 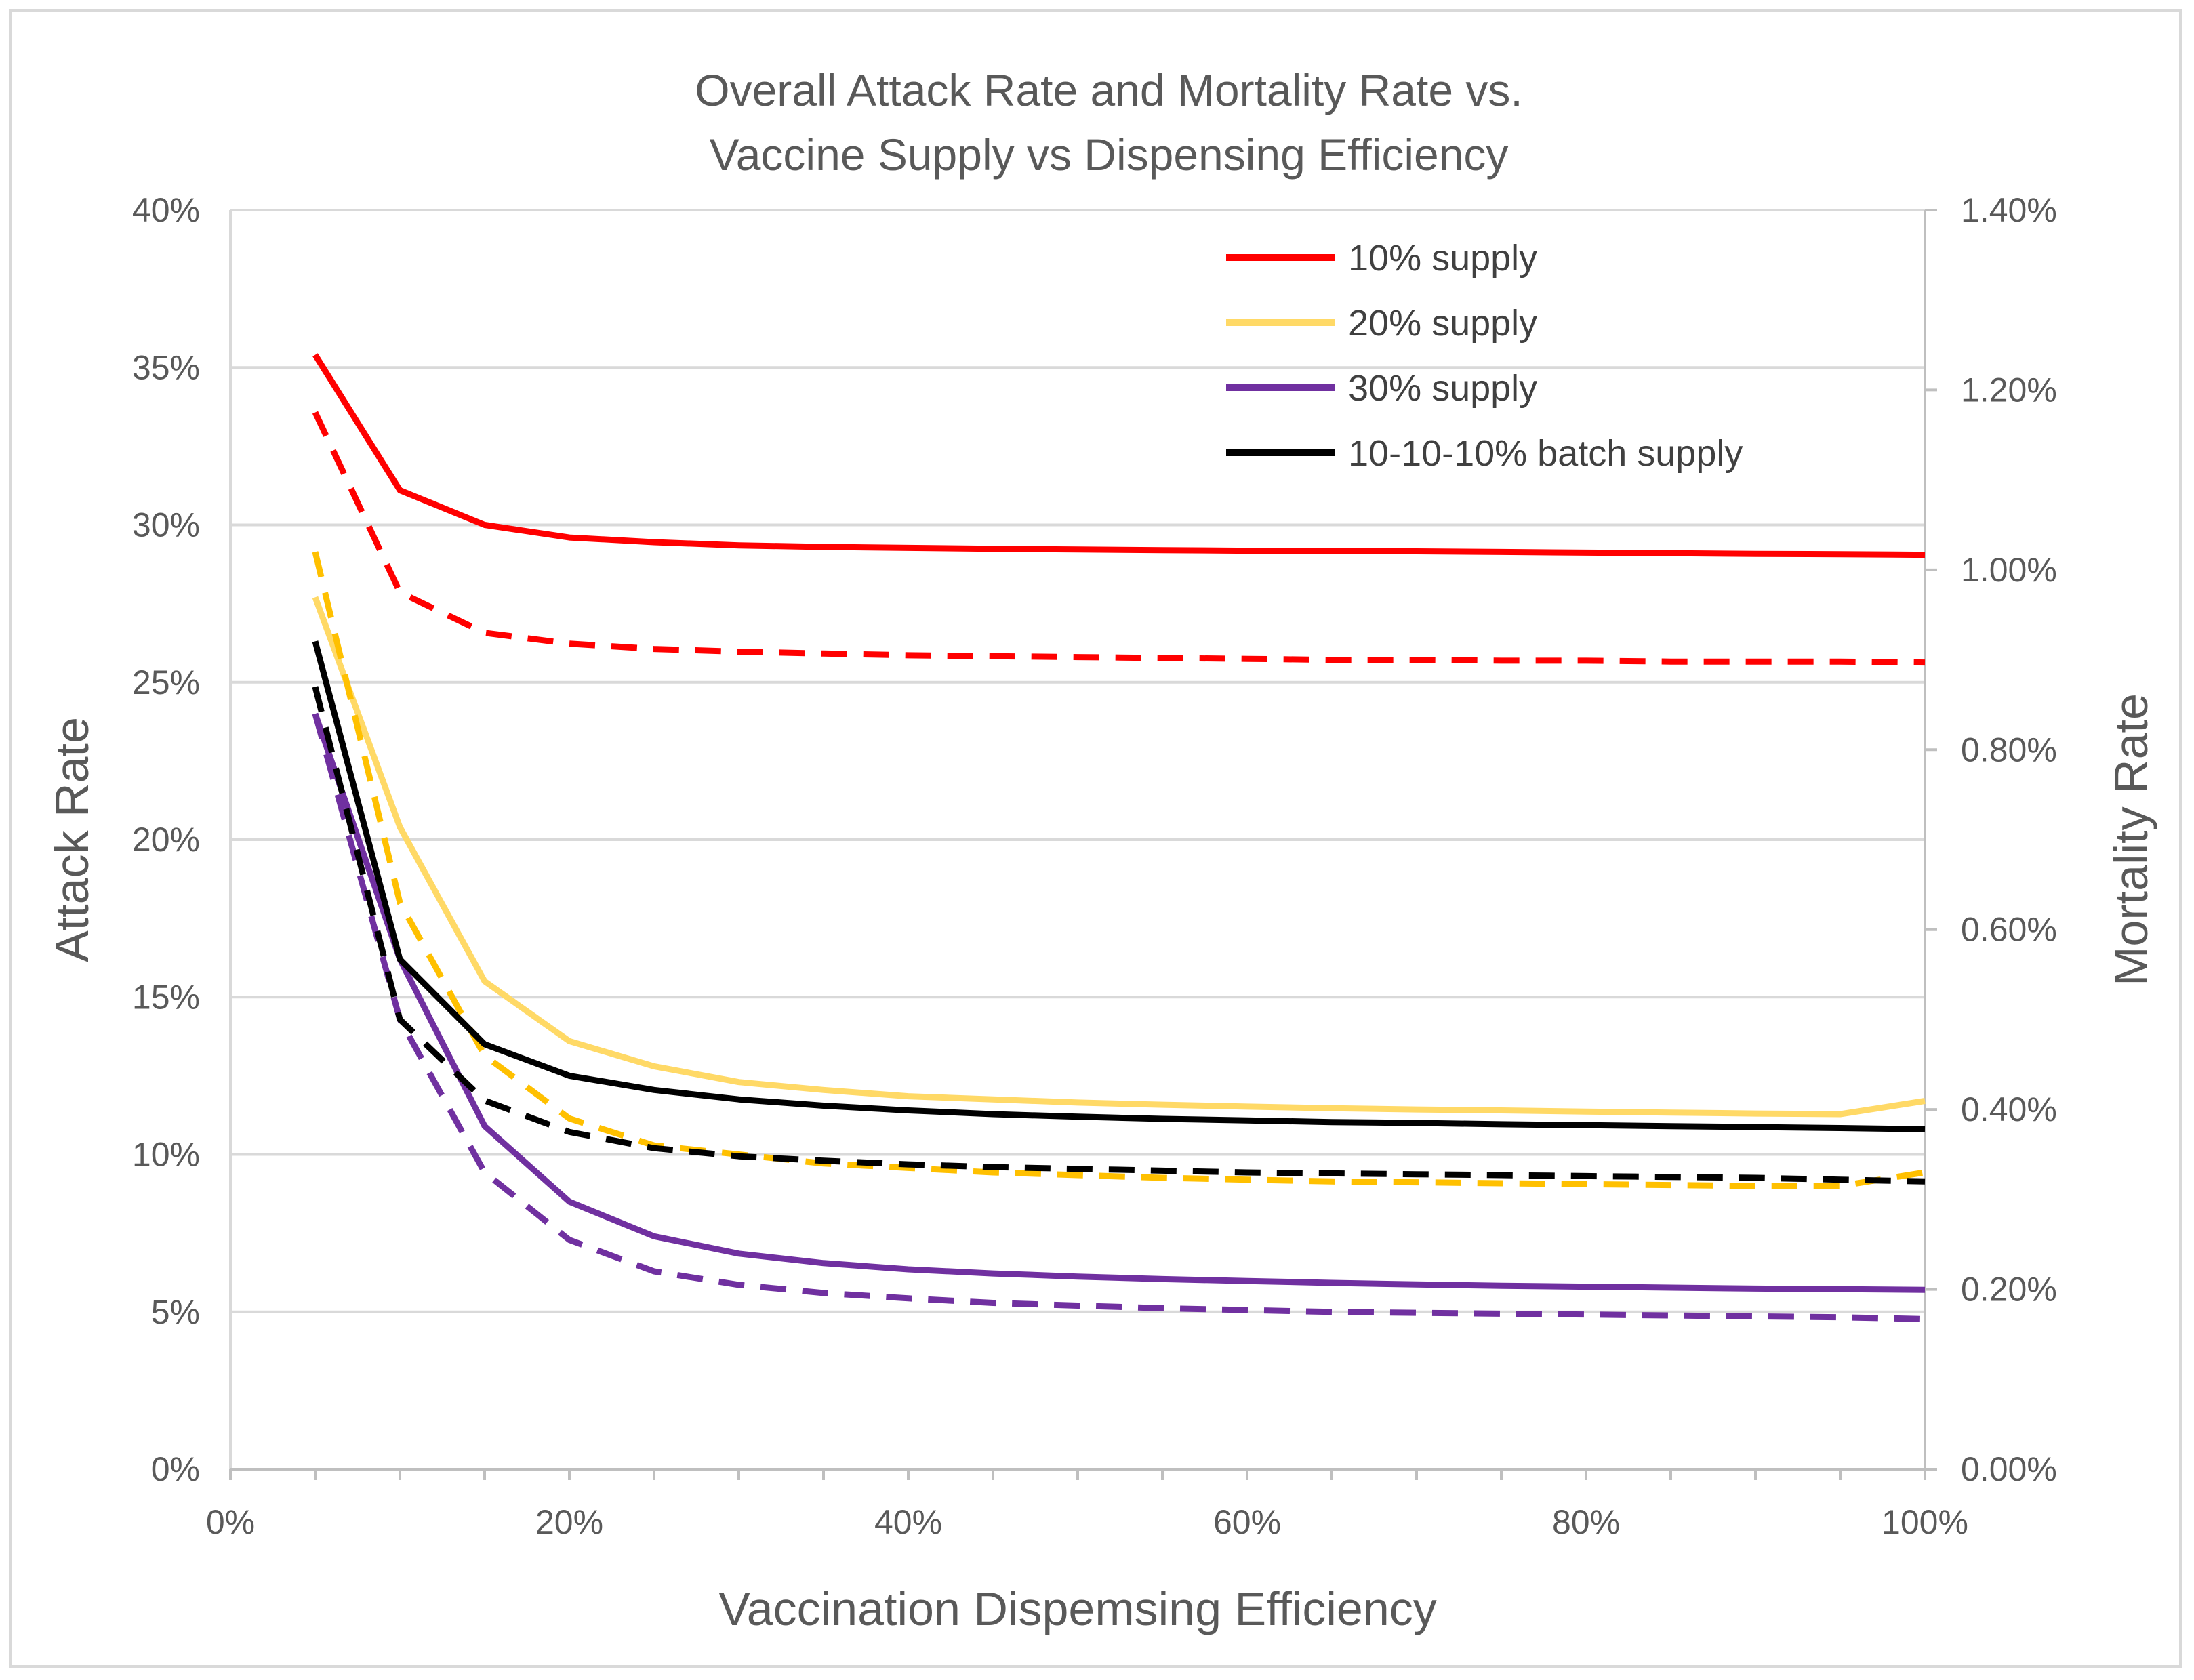 What do you see at coordinates (1586, 1522) in the screenshot?
I see `x-tick-label: 80%` at bounding box center [1586, 1522].